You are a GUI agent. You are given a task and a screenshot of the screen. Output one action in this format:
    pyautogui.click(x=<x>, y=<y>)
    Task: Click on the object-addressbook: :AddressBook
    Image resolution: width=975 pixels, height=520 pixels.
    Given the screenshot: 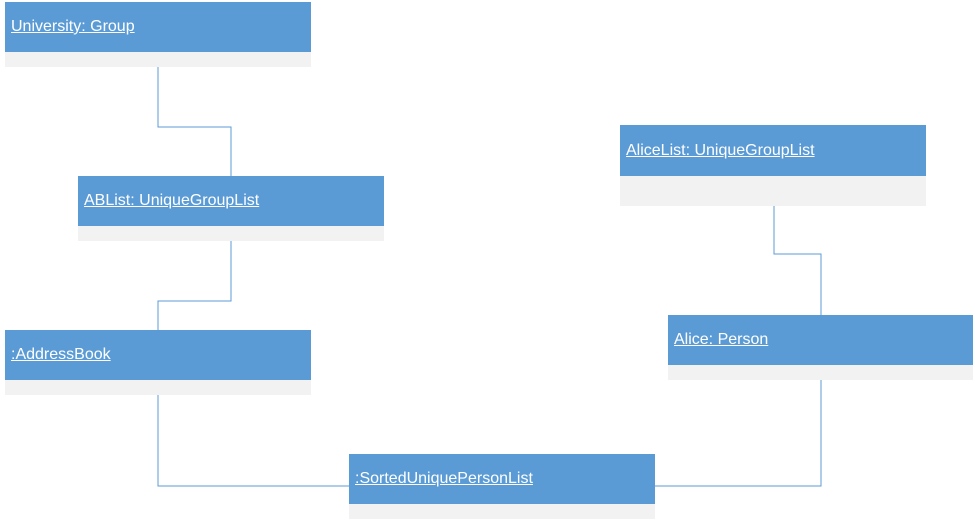 What is the action you would take?
    pyautogui.click(x=158, y=362)
    